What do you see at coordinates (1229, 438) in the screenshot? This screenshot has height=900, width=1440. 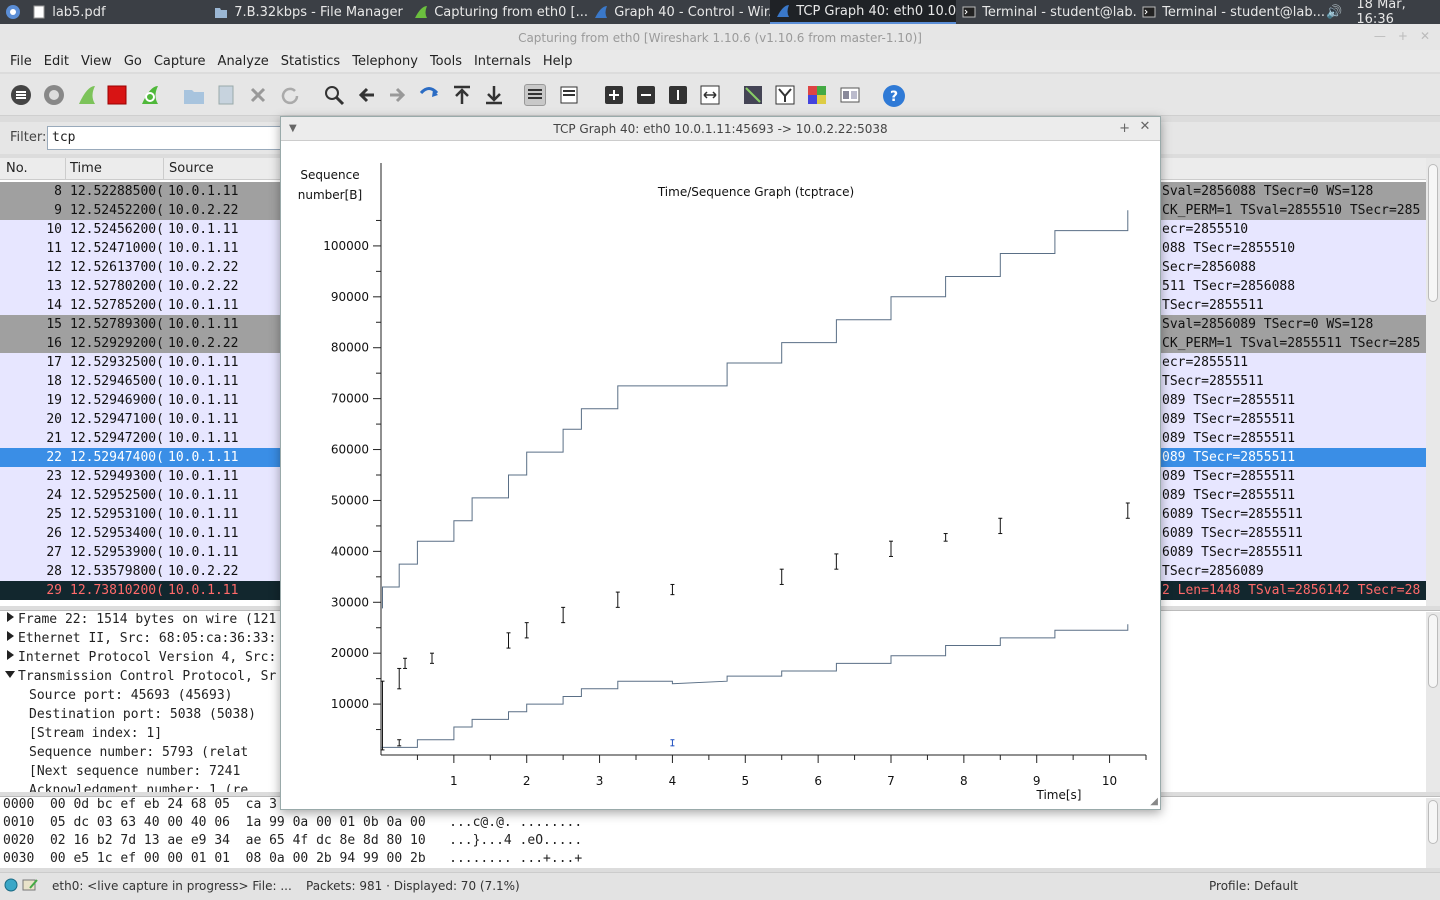 I see `packet-info: 089 TSecr=2855511` at bounding box center [1229, 438].